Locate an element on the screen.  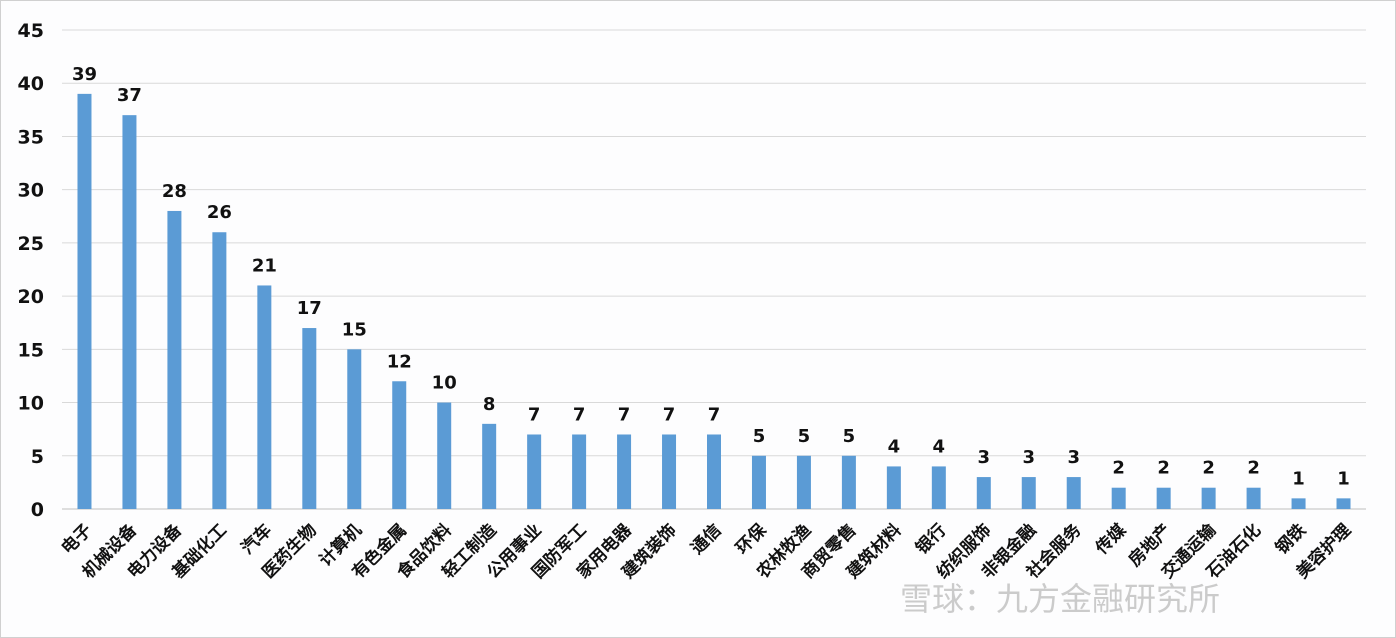
y-tick-label: 40 is located at coordinates (31, 84).